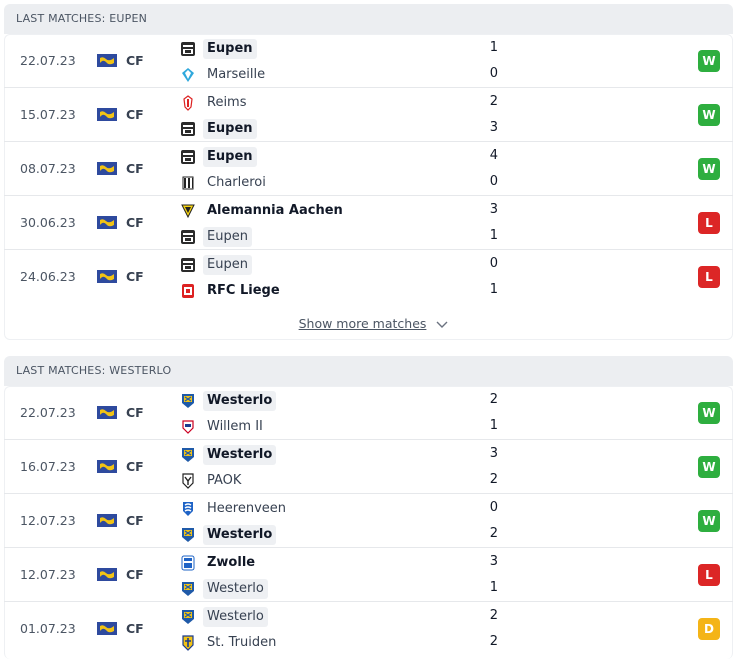 The height and width of the screenshot is (659, 747). Describe the element at coordinates (343, 617) in the screenshot. I see `home-team: Westerlo 2` at that location.